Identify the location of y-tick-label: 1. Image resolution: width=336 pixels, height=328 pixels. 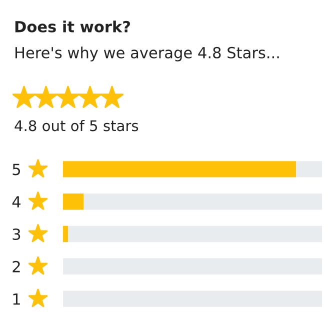
(16, 299).